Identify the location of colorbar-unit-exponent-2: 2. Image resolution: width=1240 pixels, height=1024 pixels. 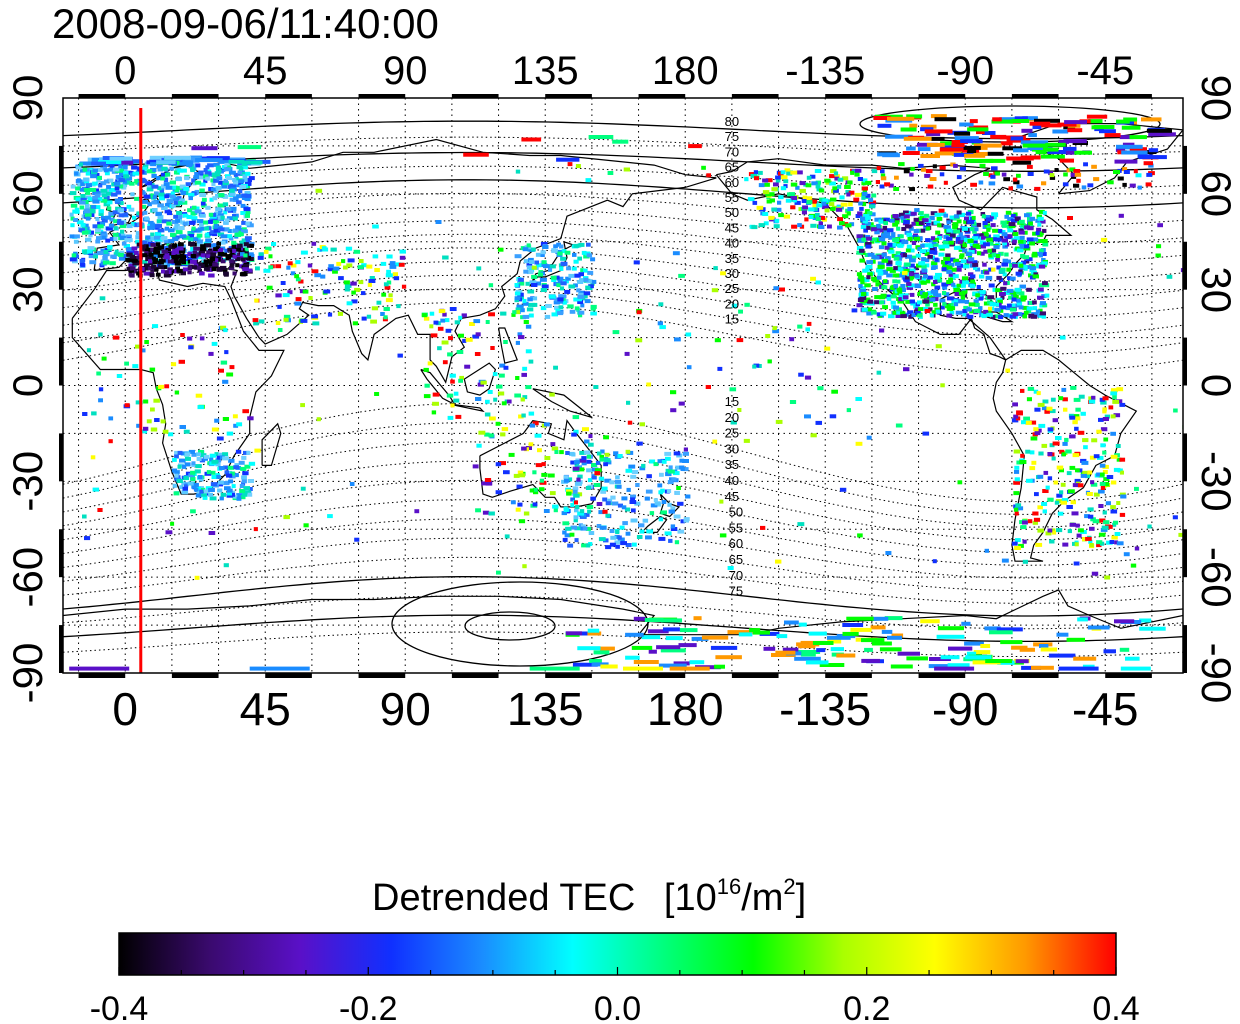
(789, 886).